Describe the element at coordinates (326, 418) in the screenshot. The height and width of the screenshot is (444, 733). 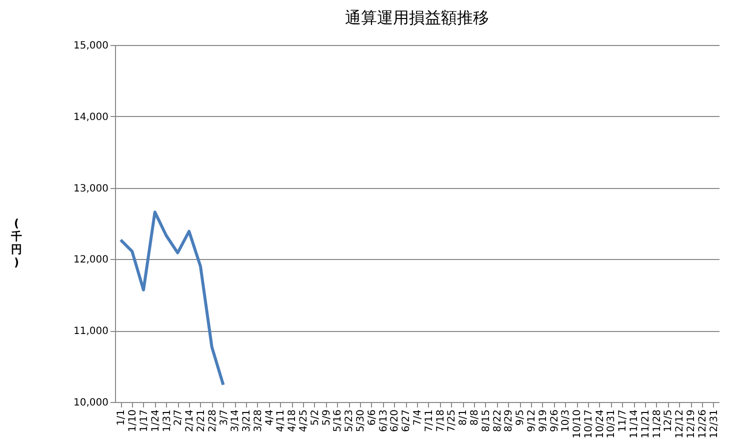
I see `x-tick-label: 5/9` at that location.